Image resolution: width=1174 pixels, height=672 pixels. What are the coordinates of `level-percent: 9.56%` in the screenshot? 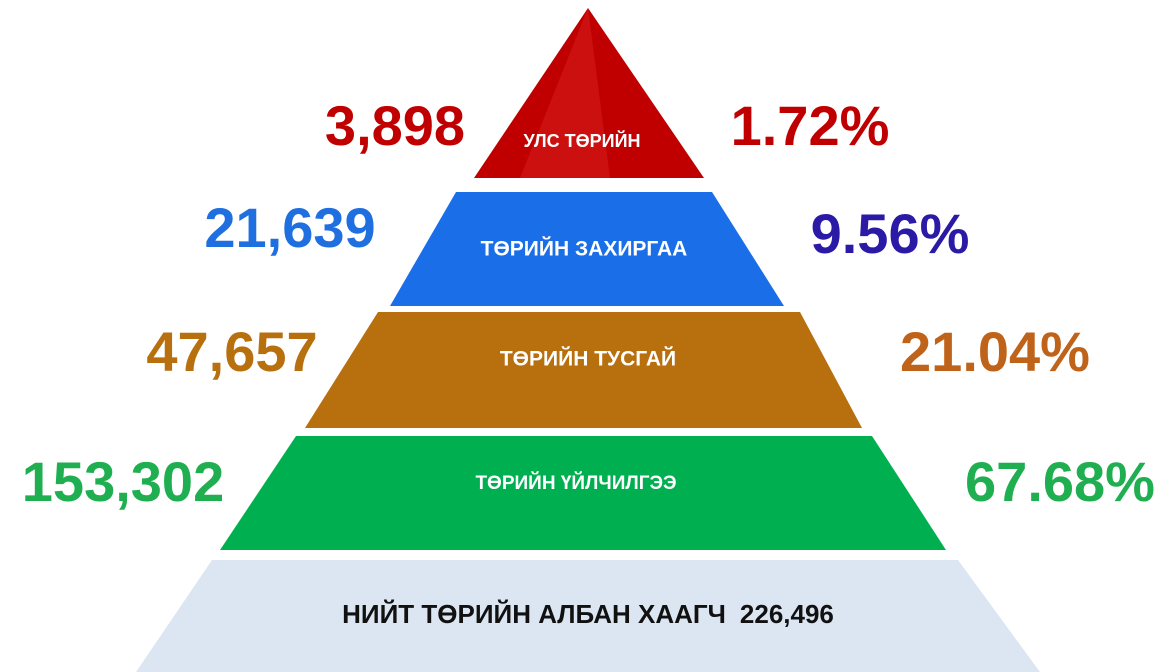 It's located at (890, 233).